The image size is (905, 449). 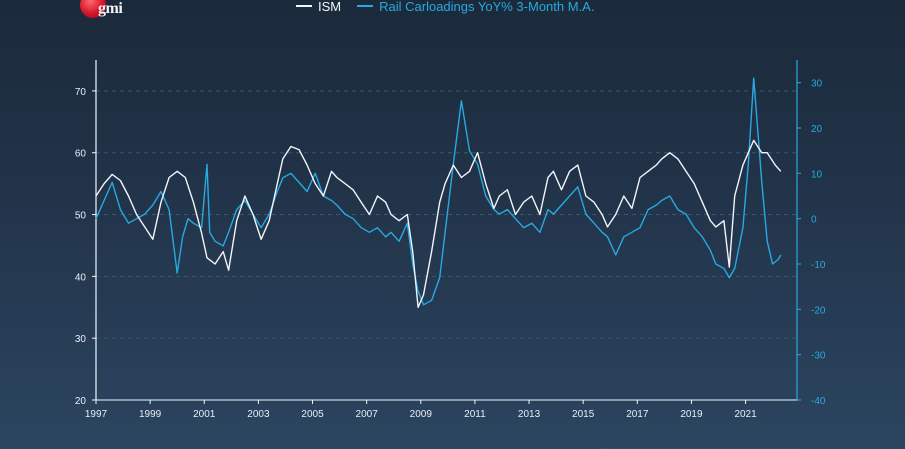 I want to click on x-tick-label: 2009, so click(x=421, y=414).